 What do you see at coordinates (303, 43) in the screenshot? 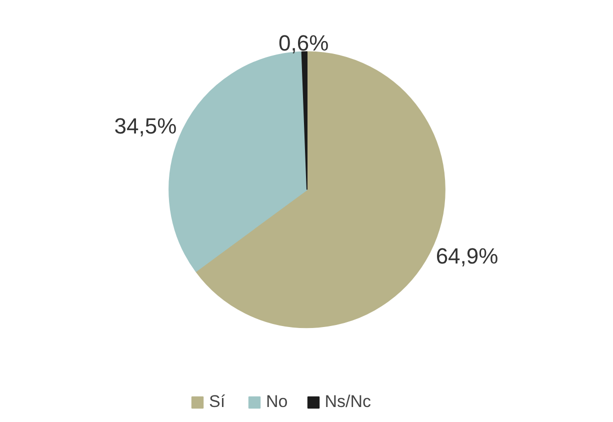
I see `data-label: 0,6%` at bounding box center [303, 43].